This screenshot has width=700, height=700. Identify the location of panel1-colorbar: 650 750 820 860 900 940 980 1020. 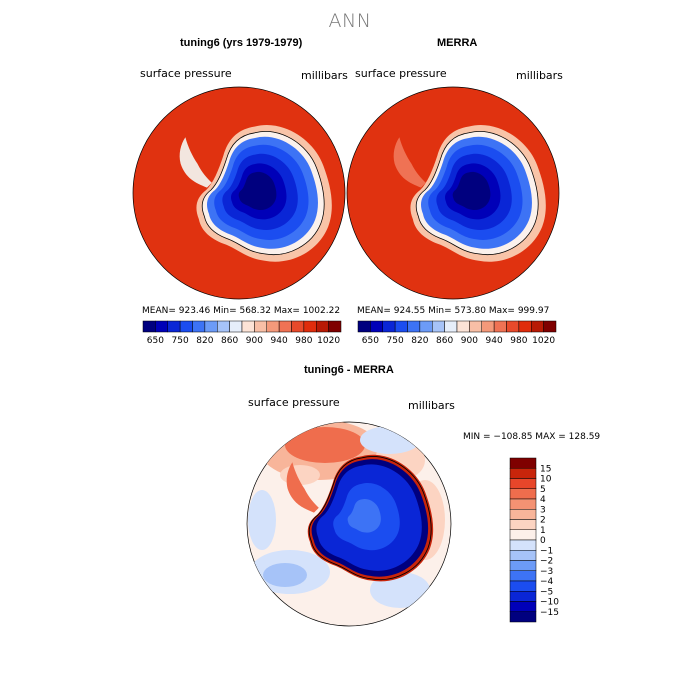
(242, 333).